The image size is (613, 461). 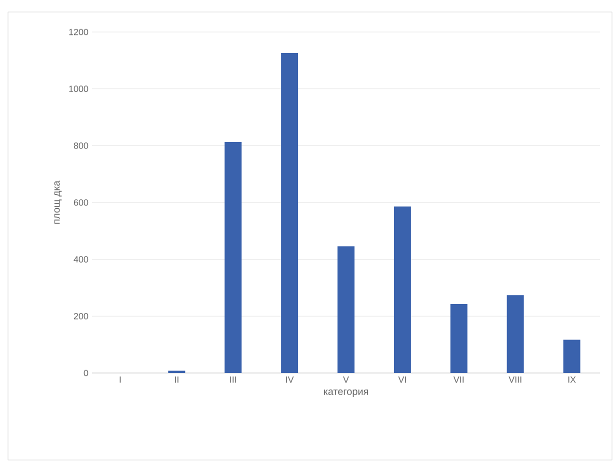 I want to click on x-tick-label: IV, so click(x=290, y=379).